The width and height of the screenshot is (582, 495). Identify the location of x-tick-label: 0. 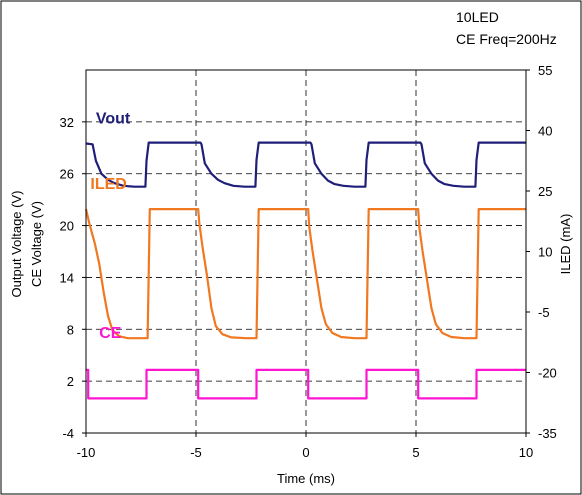
(305, 452).